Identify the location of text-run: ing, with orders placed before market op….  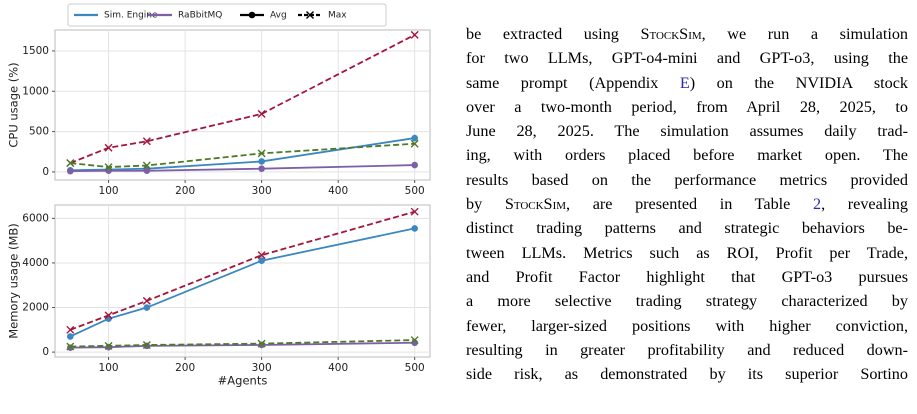
(687, 155).